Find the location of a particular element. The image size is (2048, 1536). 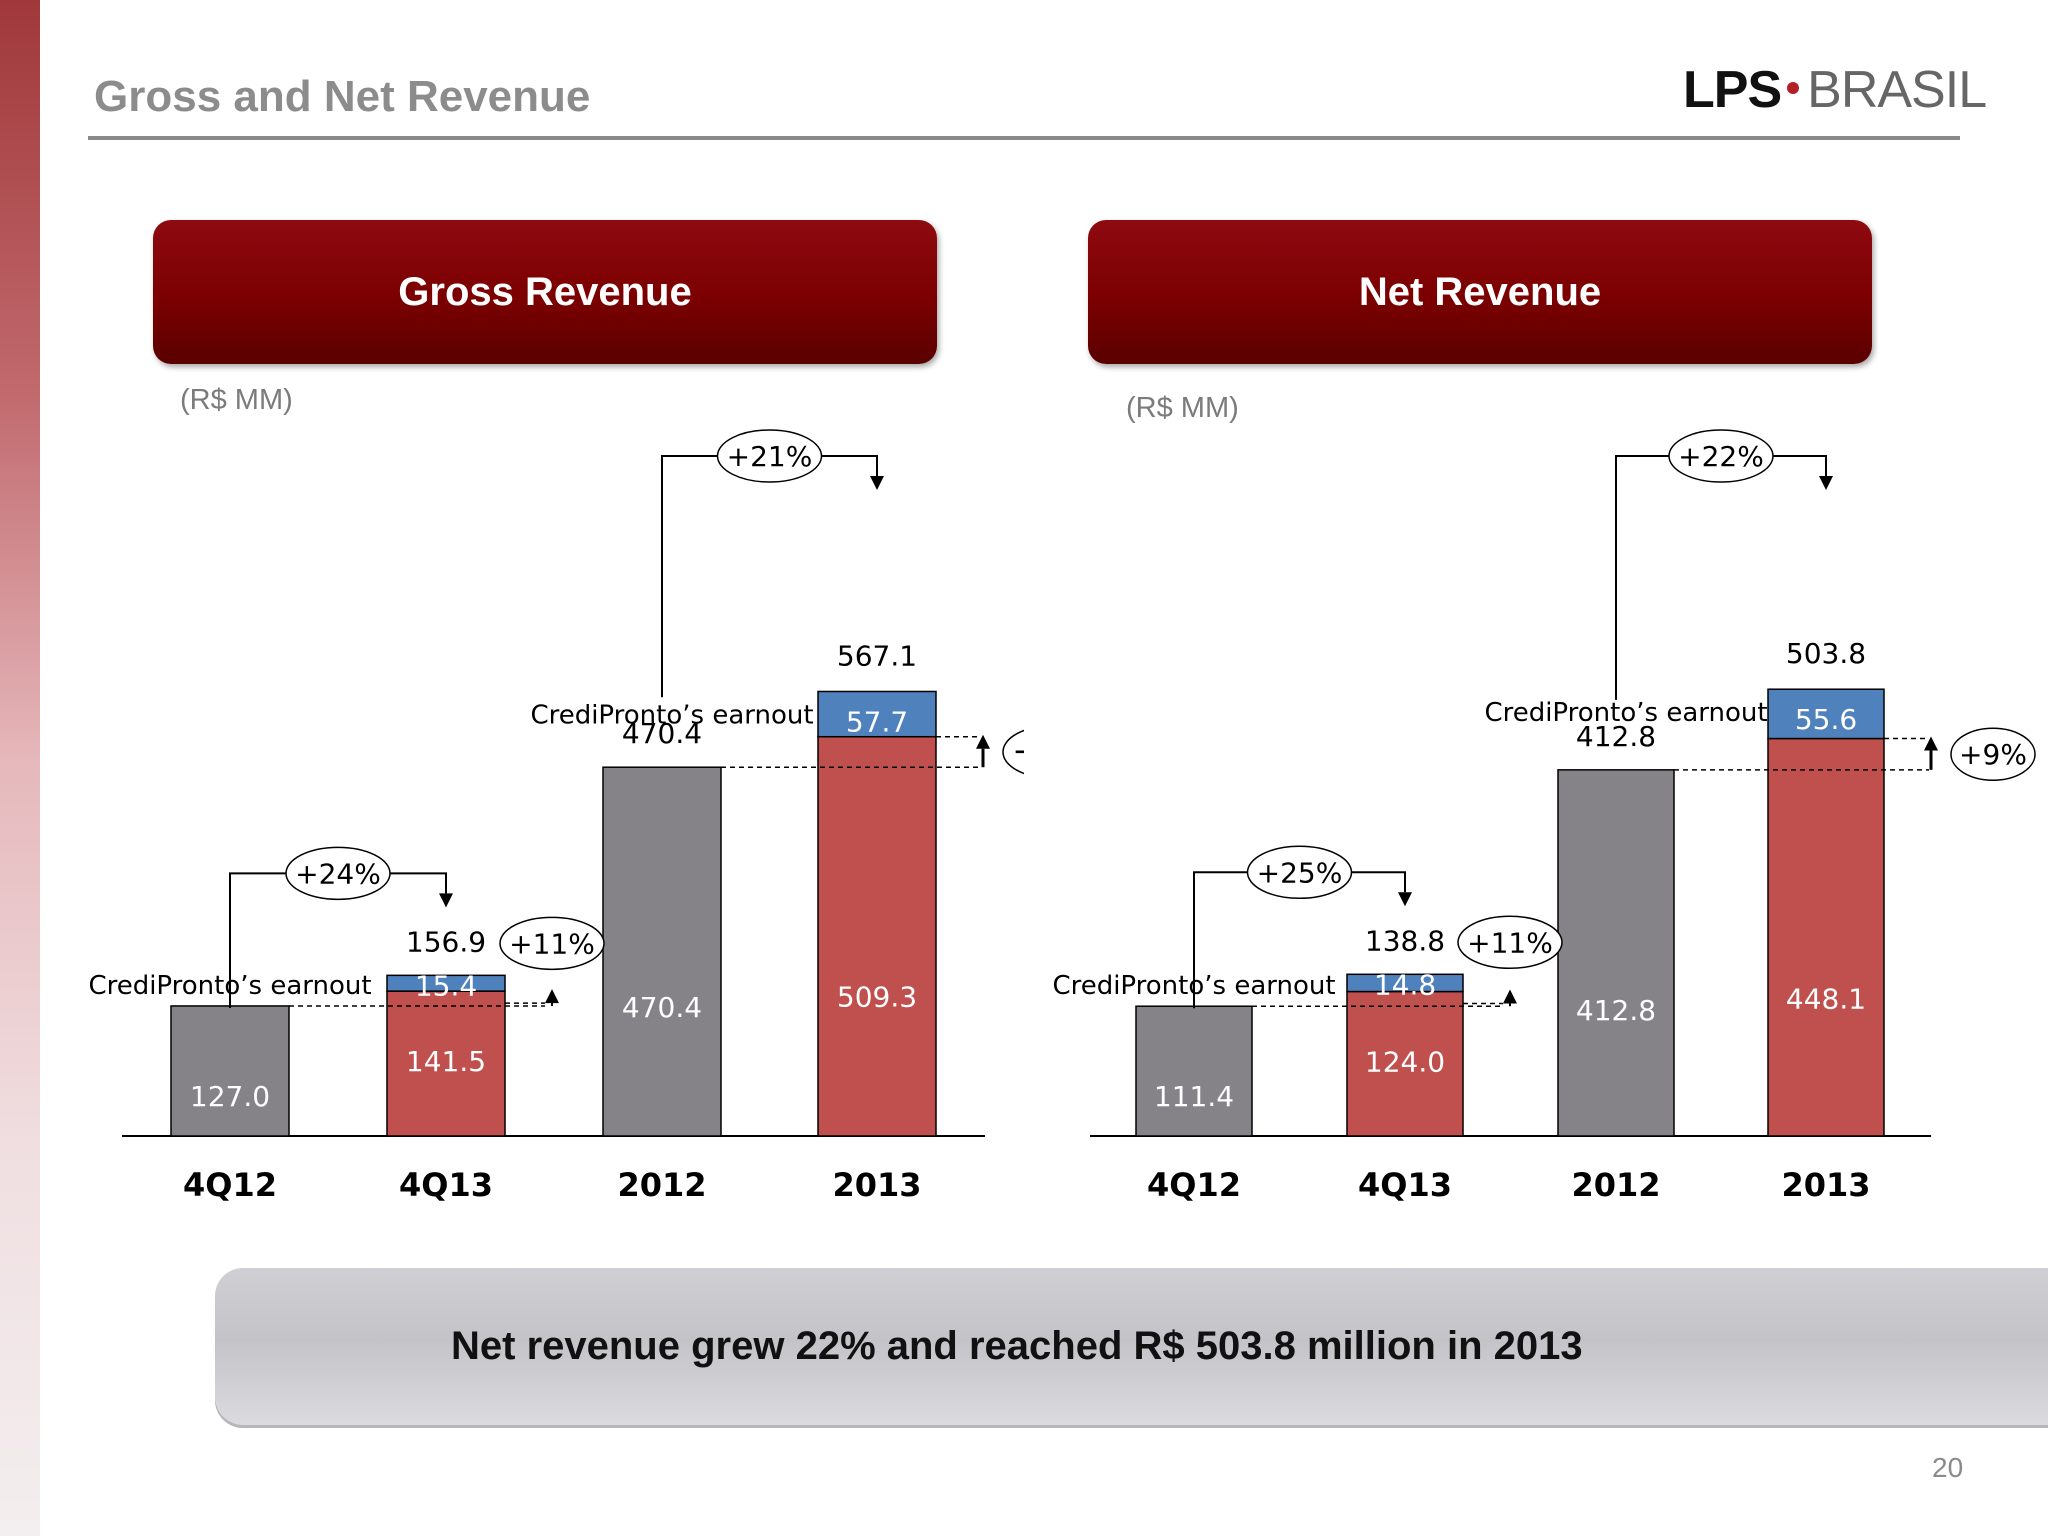

bar-value-4Q13-base: 124.0 is located at coordinates (1405, 1062).